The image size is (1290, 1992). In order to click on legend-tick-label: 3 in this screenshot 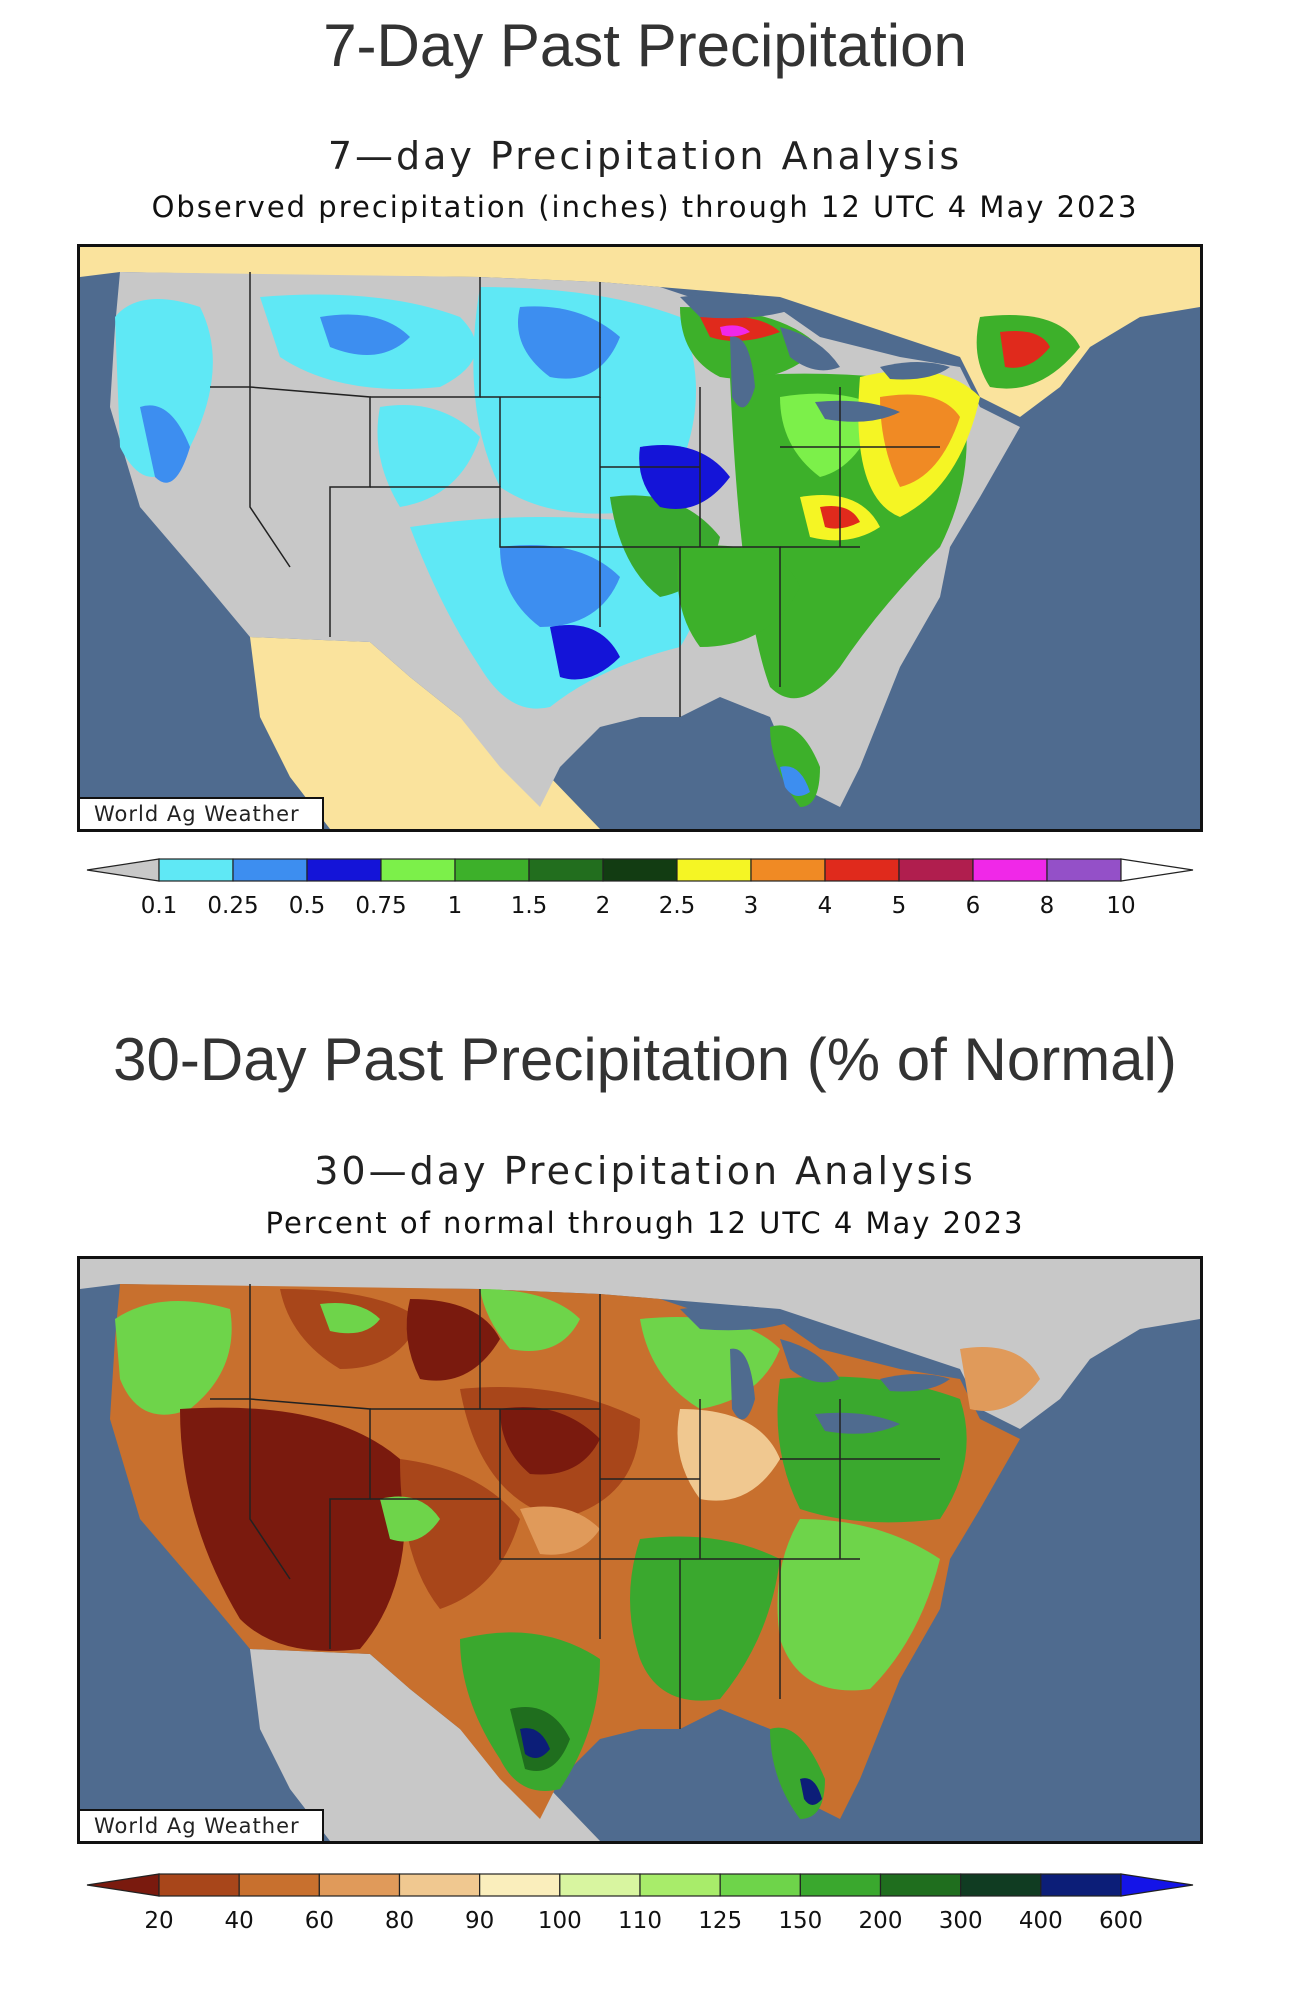, I will do `click(751, 906)`.